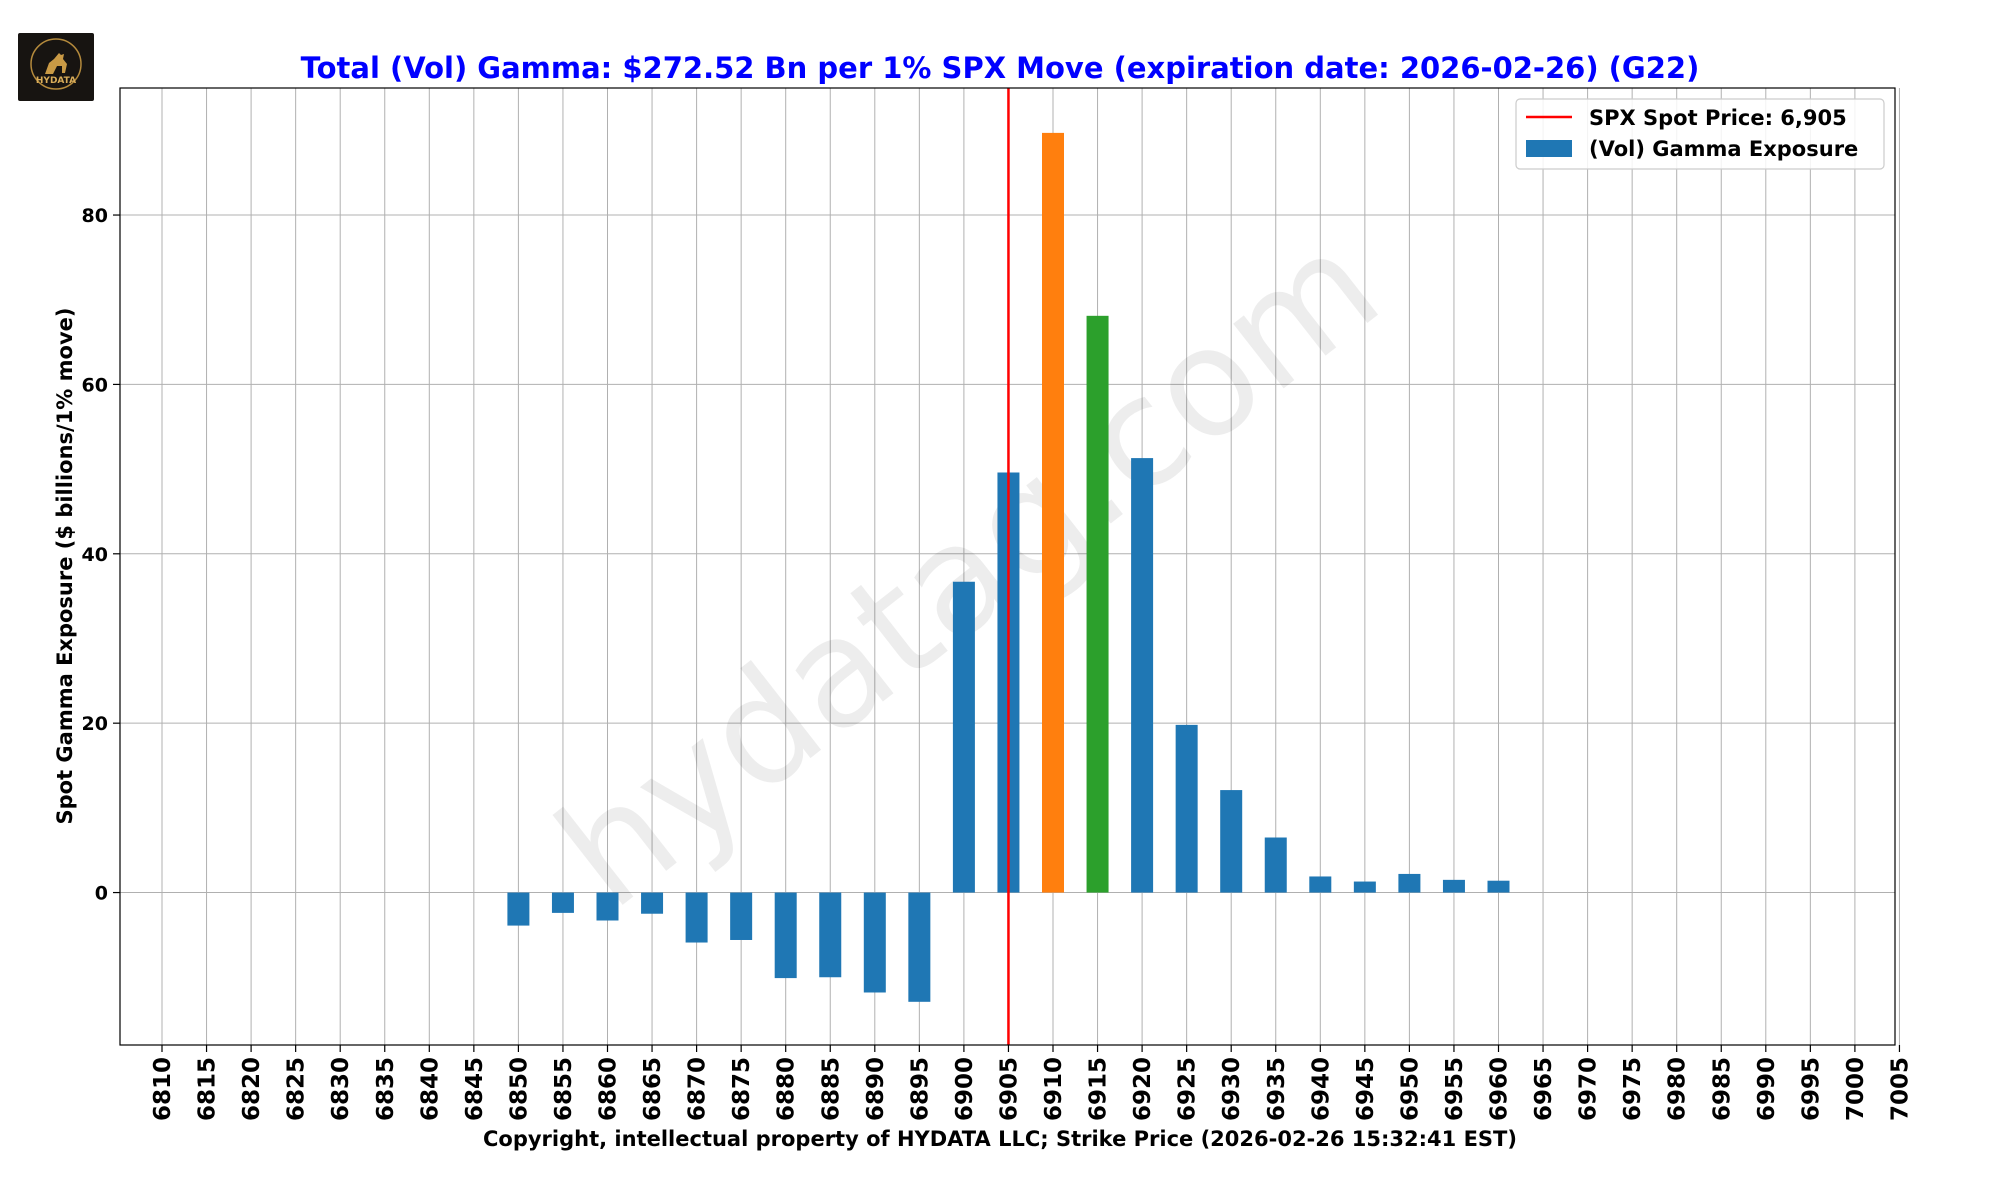 The width and height of the screenshot is (2000, 1200). What do you see at coordinates (1054, 1089) in the screenshot?
I see `x-tick-label: 6910` at bounding box center [1054, 1089].